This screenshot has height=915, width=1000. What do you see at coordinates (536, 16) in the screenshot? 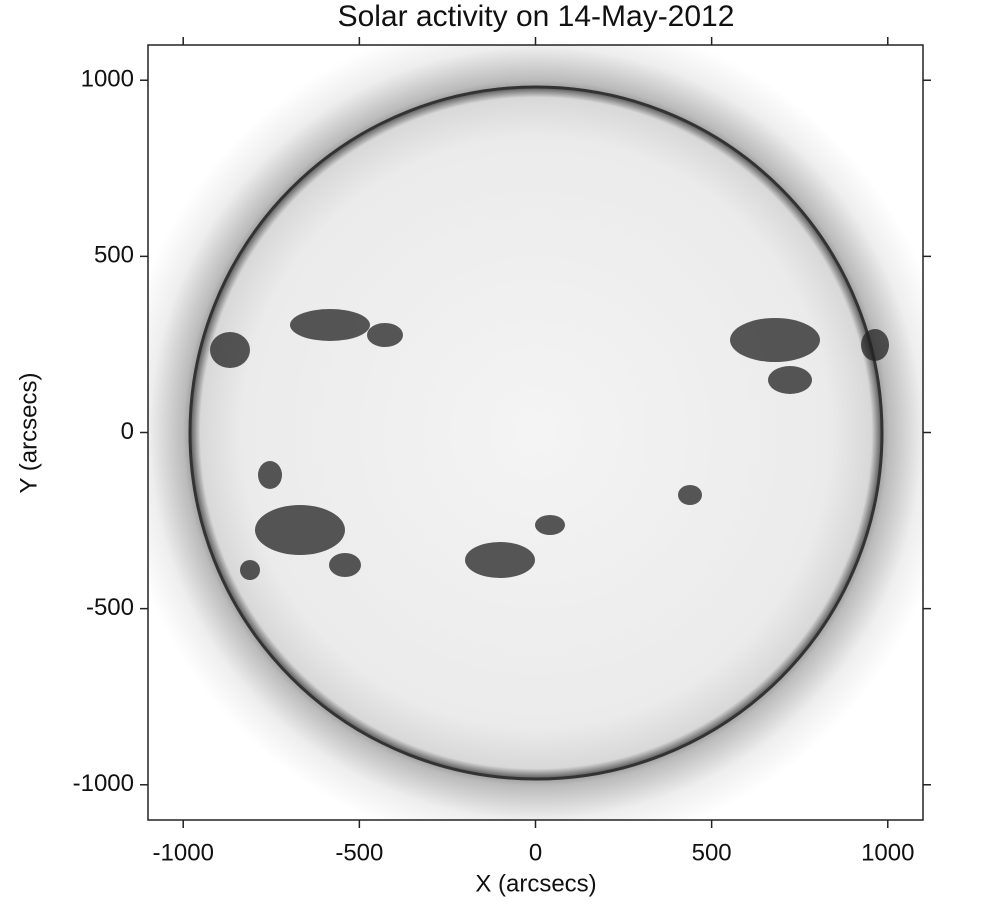
I see `chart-title: Solar activity on 14-May-2012` at bounding box center [536, 16].